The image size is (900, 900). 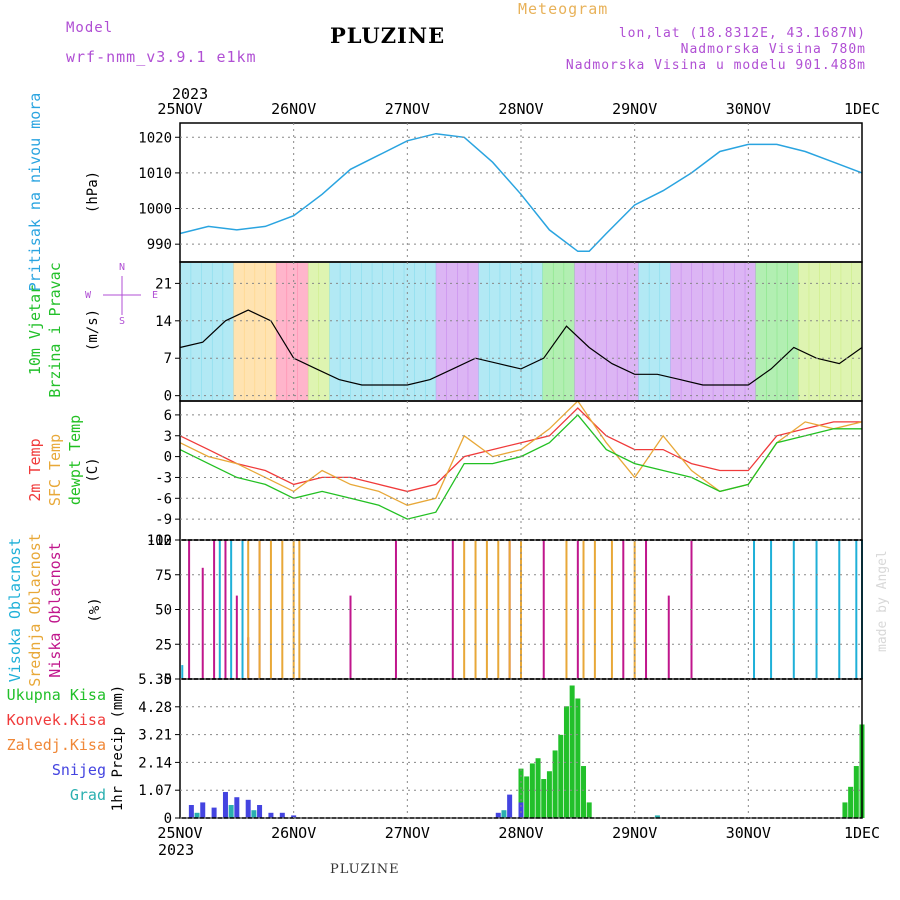 I want to click on temp-axis-label: dewpt Temp, so click(x=75, y=460).